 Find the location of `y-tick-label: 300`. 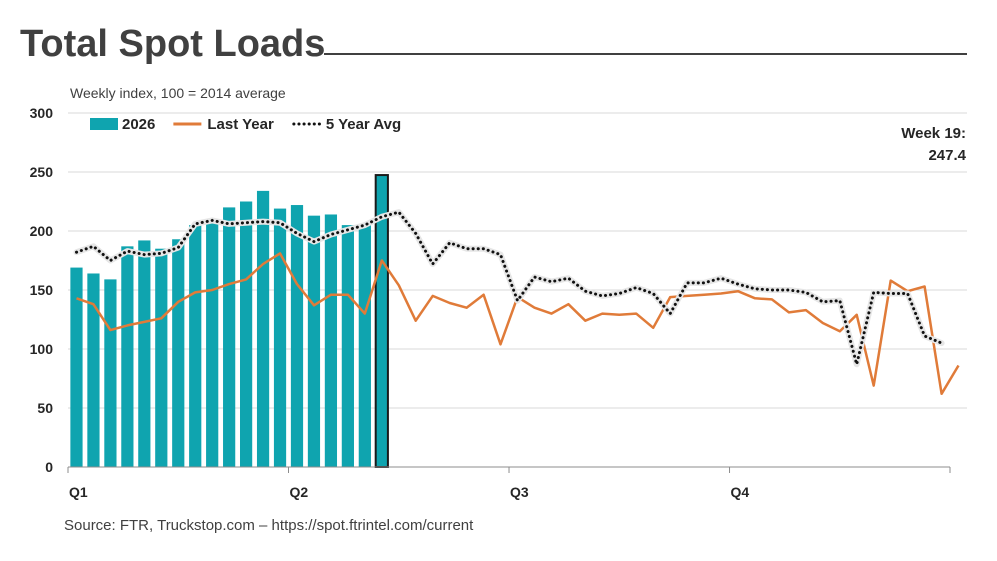

y-tick-label: 300 is located at coordinates (42, 113).